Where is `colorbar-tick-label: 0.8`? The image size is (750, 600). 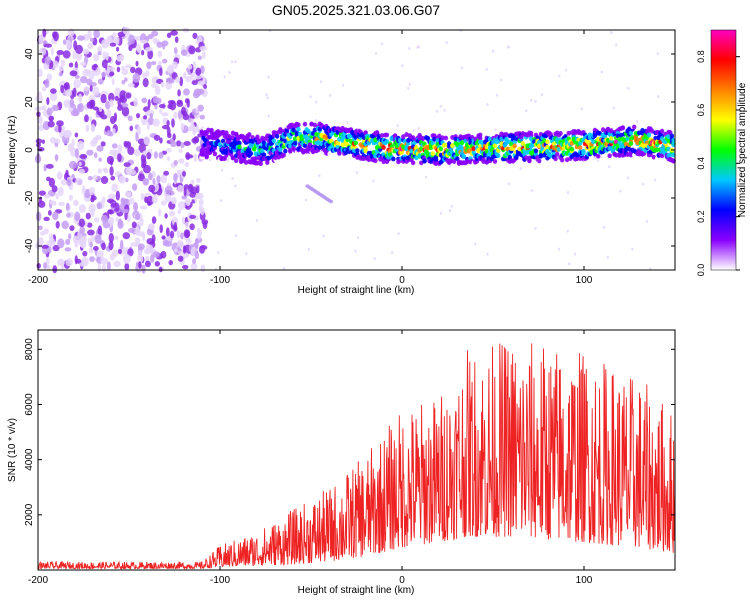
colorbar-tick-label: 0.8 is located at coordinates (701, 56).